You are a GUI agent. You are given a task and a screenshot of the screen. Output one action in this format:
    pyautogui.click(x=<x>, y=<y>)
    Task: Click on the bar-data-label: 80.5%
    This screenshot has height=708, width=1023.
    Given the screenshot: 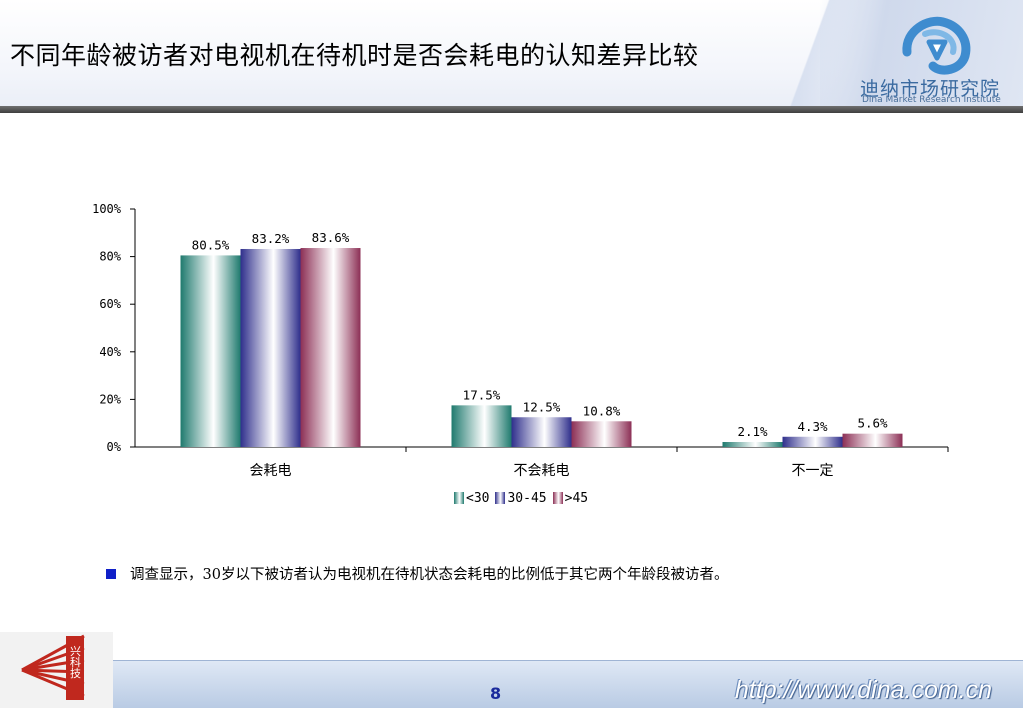 What is the action you would take?
    pyautogui.click(x=211, y=244)
    